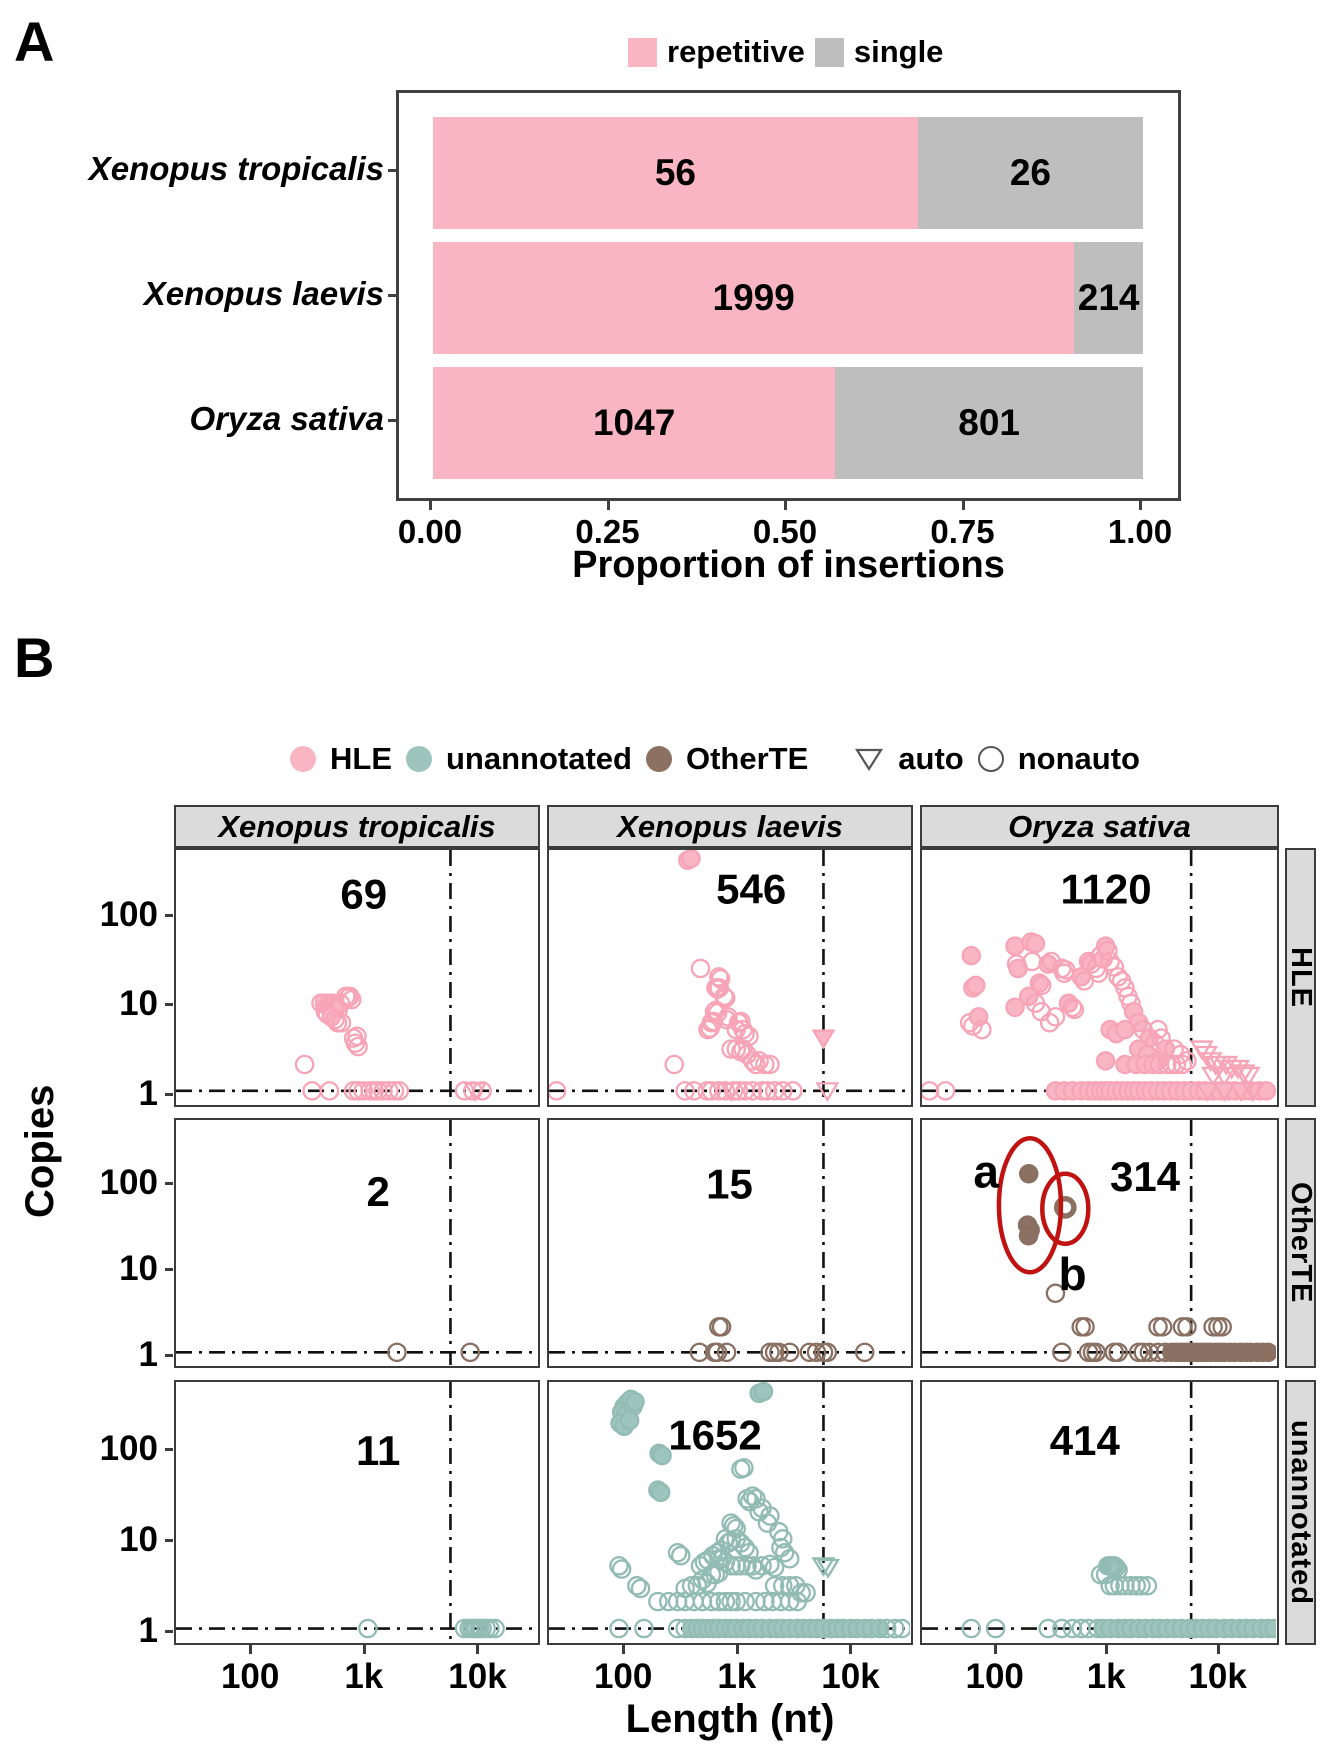  What do you see at coordinates (40, 1151) in the screenshot?
I see `panel-b-y-axis-title: Copies` at bounding box center [40, 1151].